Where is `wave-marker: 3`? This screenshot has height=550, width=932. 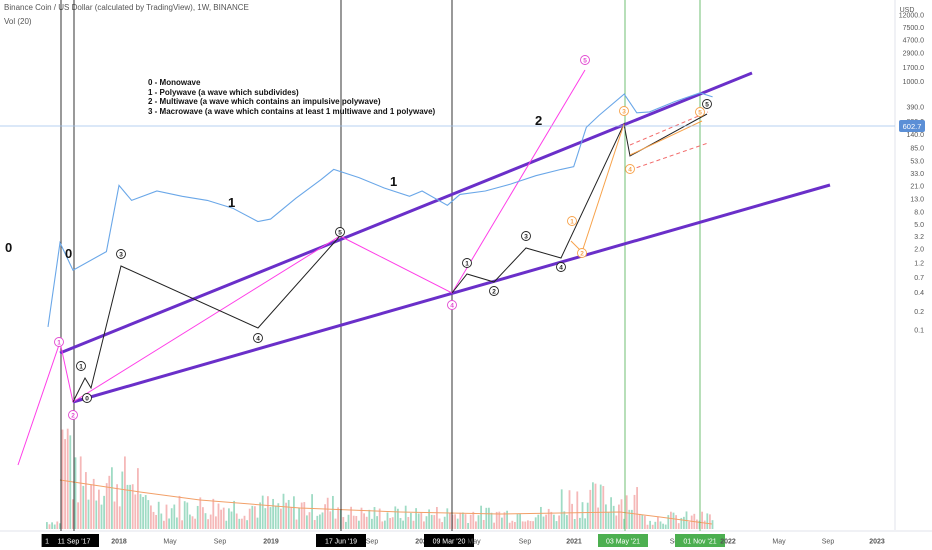
wave-marker: 3 is located at coordinates (526, 236).